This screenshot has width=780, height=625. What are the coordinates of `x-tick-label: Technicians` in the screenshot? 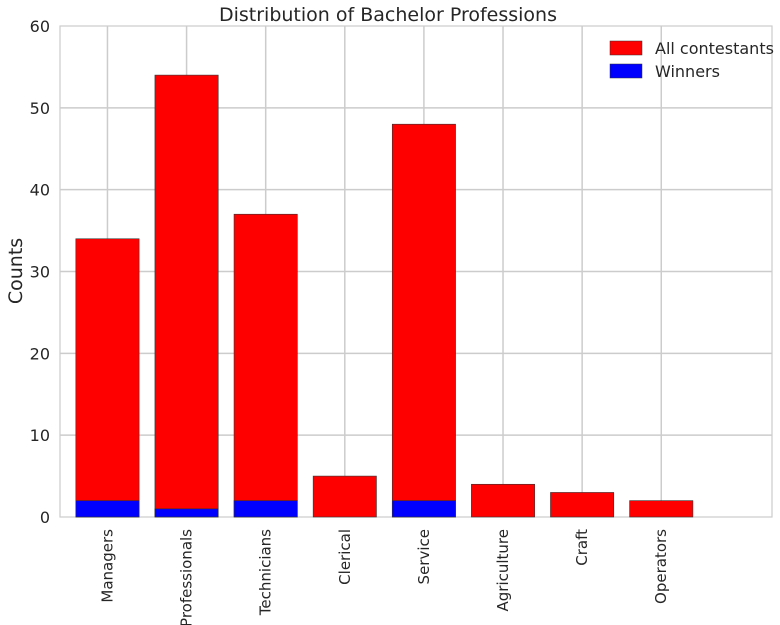 It's located at (266, 572).